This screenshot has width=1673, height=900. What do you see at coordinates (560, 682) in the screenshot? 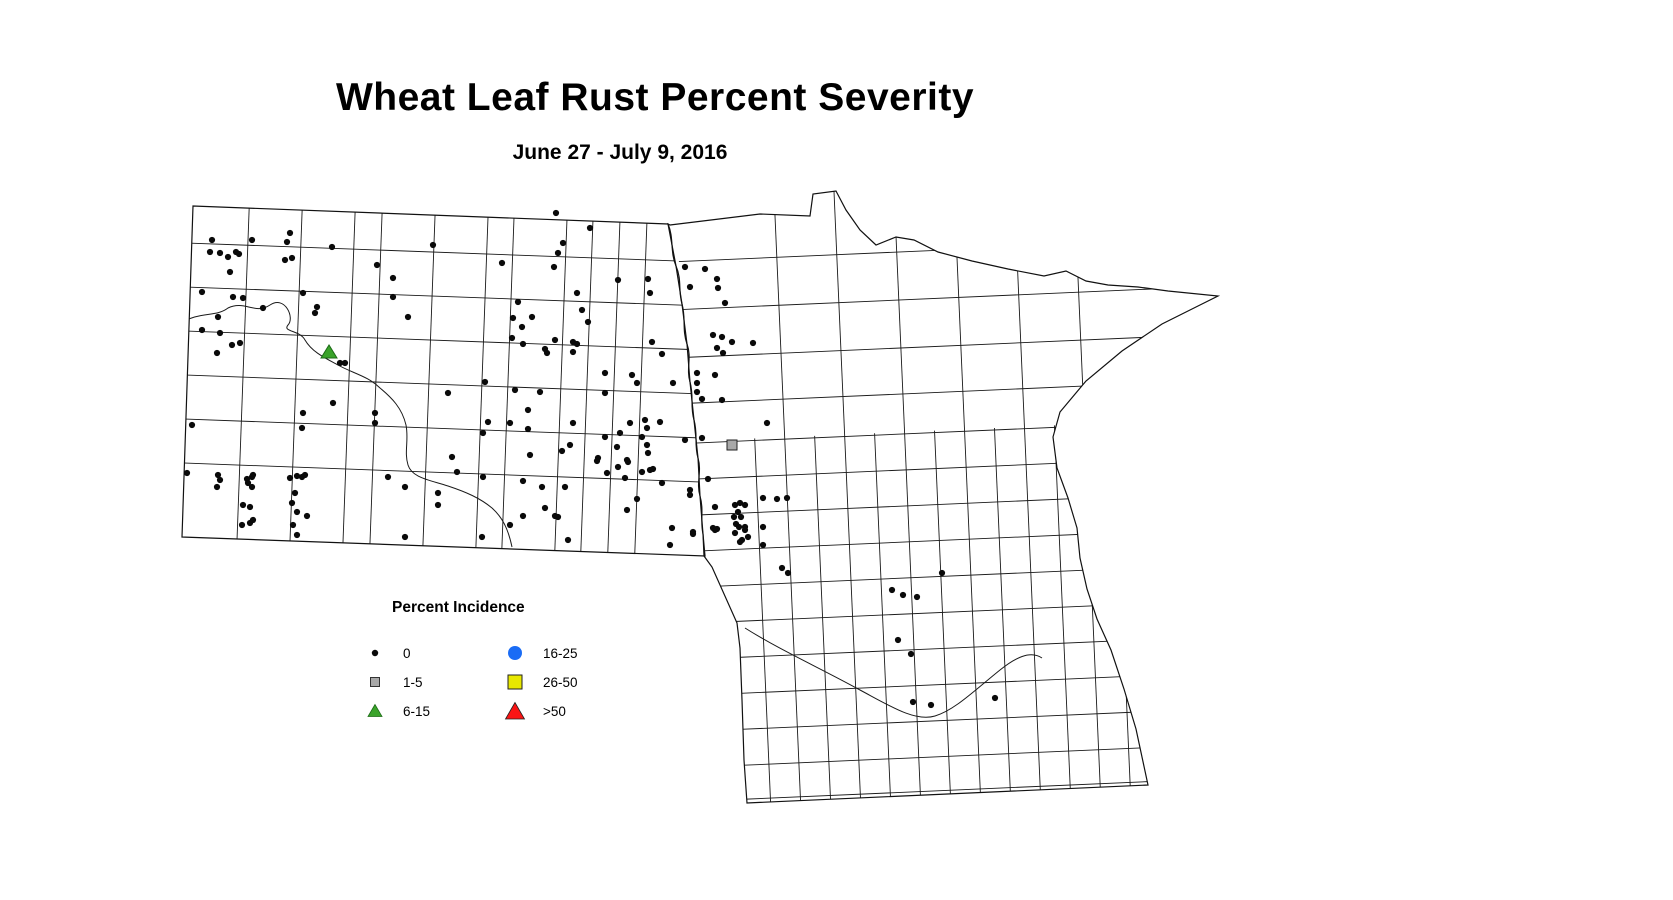
I see `legend-item-label: 26-50` at bounding box center [560, 682].